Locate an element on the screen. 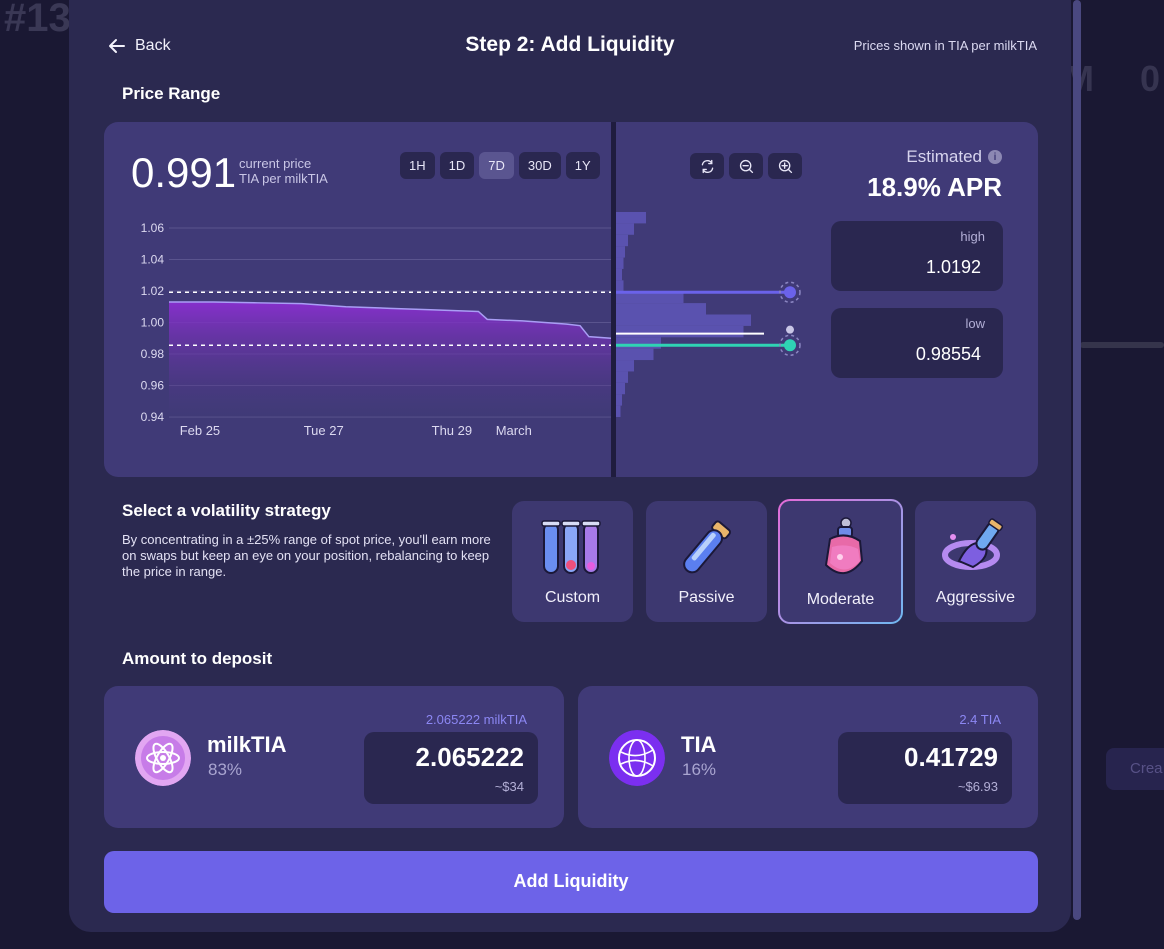 The width and height of the screenshot is (1164, 949). estimated-label: Estimated is located at coordinates (944, 156).